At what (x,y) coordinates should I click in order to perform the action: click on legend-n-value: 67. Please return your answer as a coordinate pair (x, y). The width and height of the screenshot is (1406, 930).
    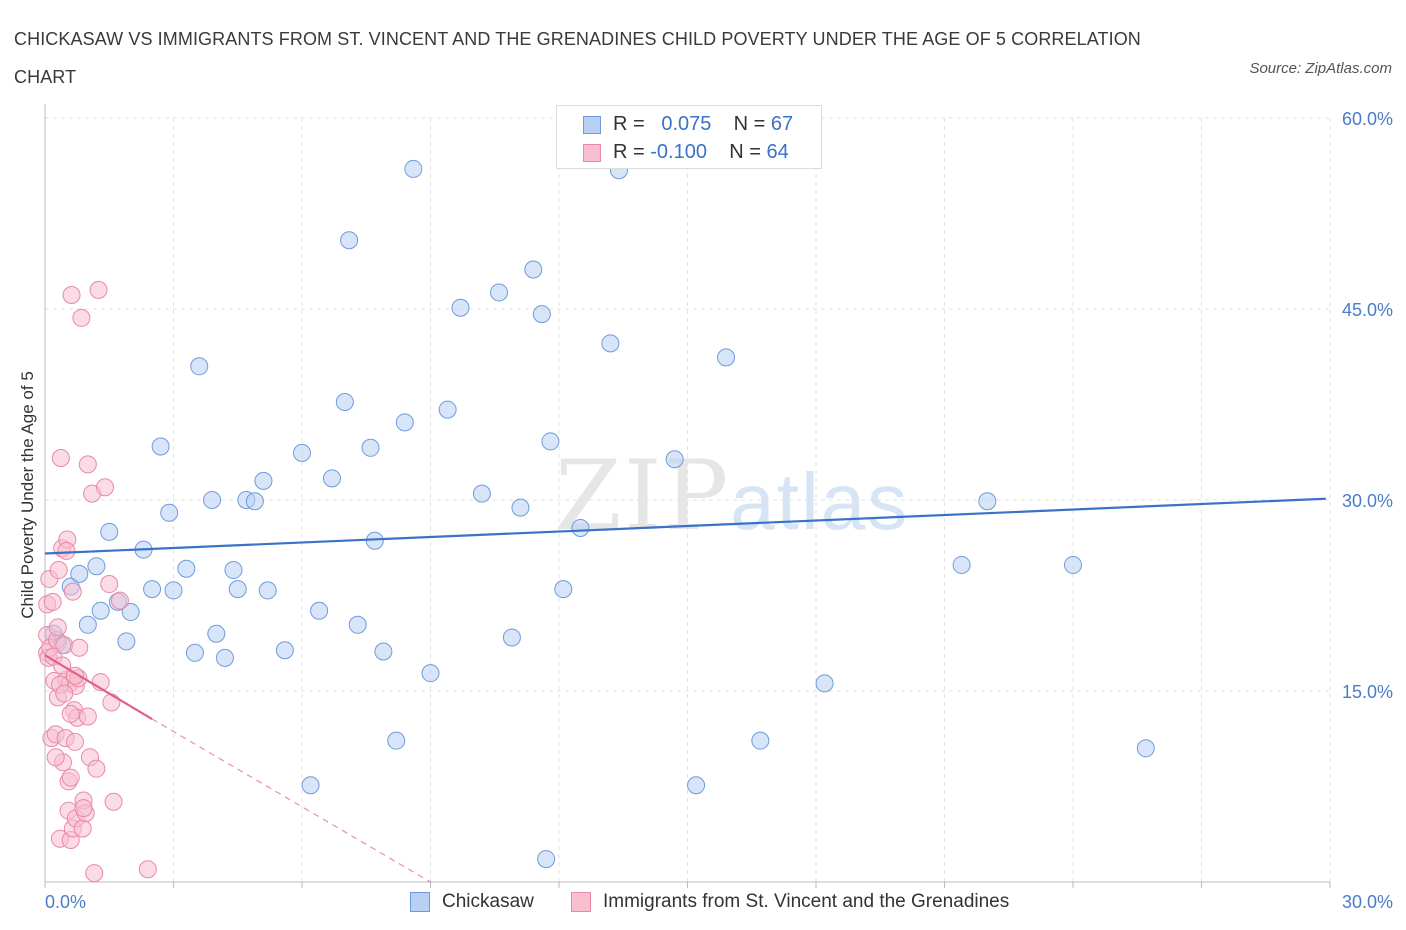
    Looking at the image, I should click on (782, 124).